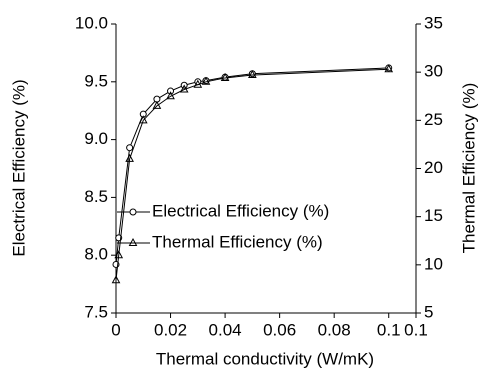 The height and width of the screenshot is (373, 483). What do you see at coordinates (468, 168) in the screenshot?
I see `y2-axis-label: Thermal Efficiency (%)` at bounding box center [468, 168].